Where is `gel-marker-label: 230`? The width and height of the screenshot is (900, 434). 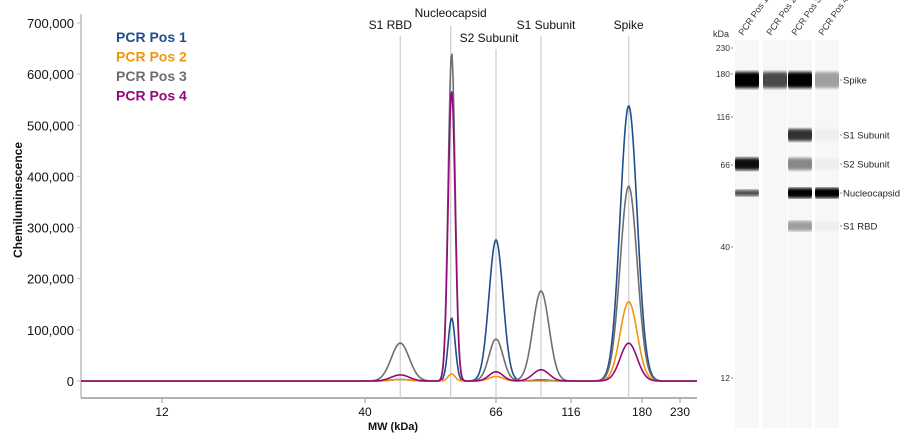 gel-marker-label: 230 is located at coordinates (723, 48).